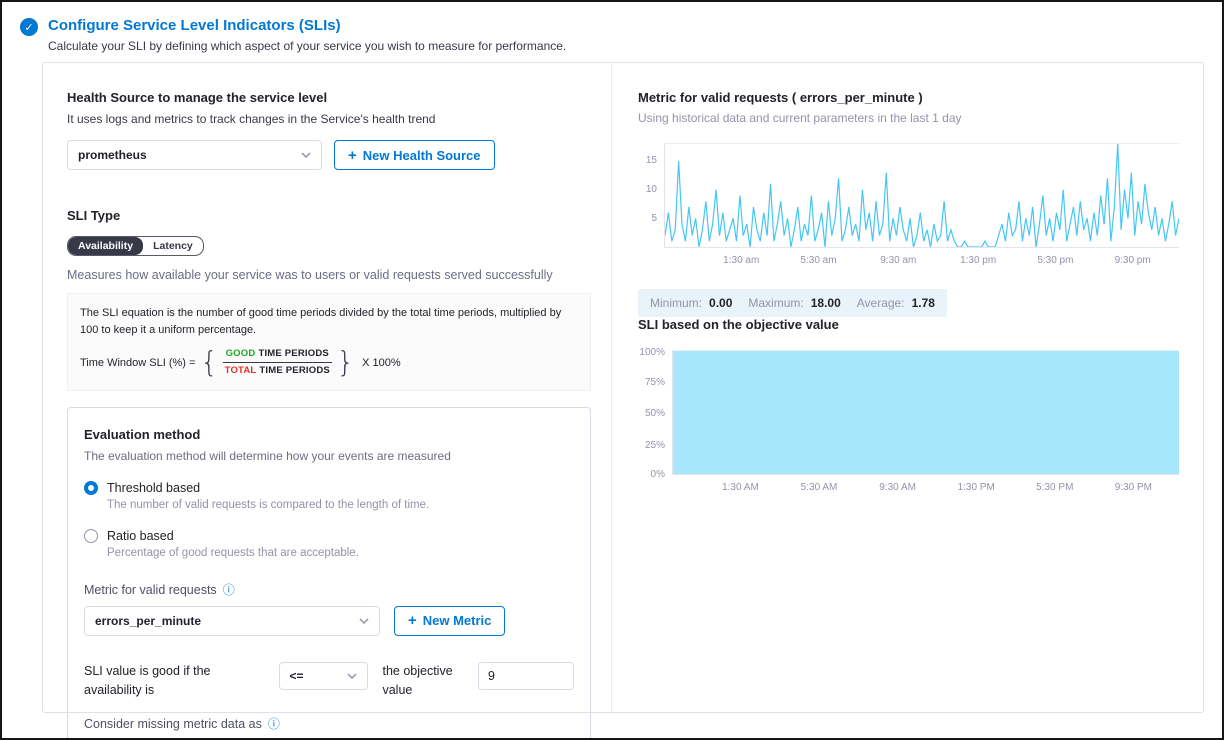  Describe the element at coordinates (897, 487) in the screenshot. I see `x-tick: 9:30 AM` at that location.